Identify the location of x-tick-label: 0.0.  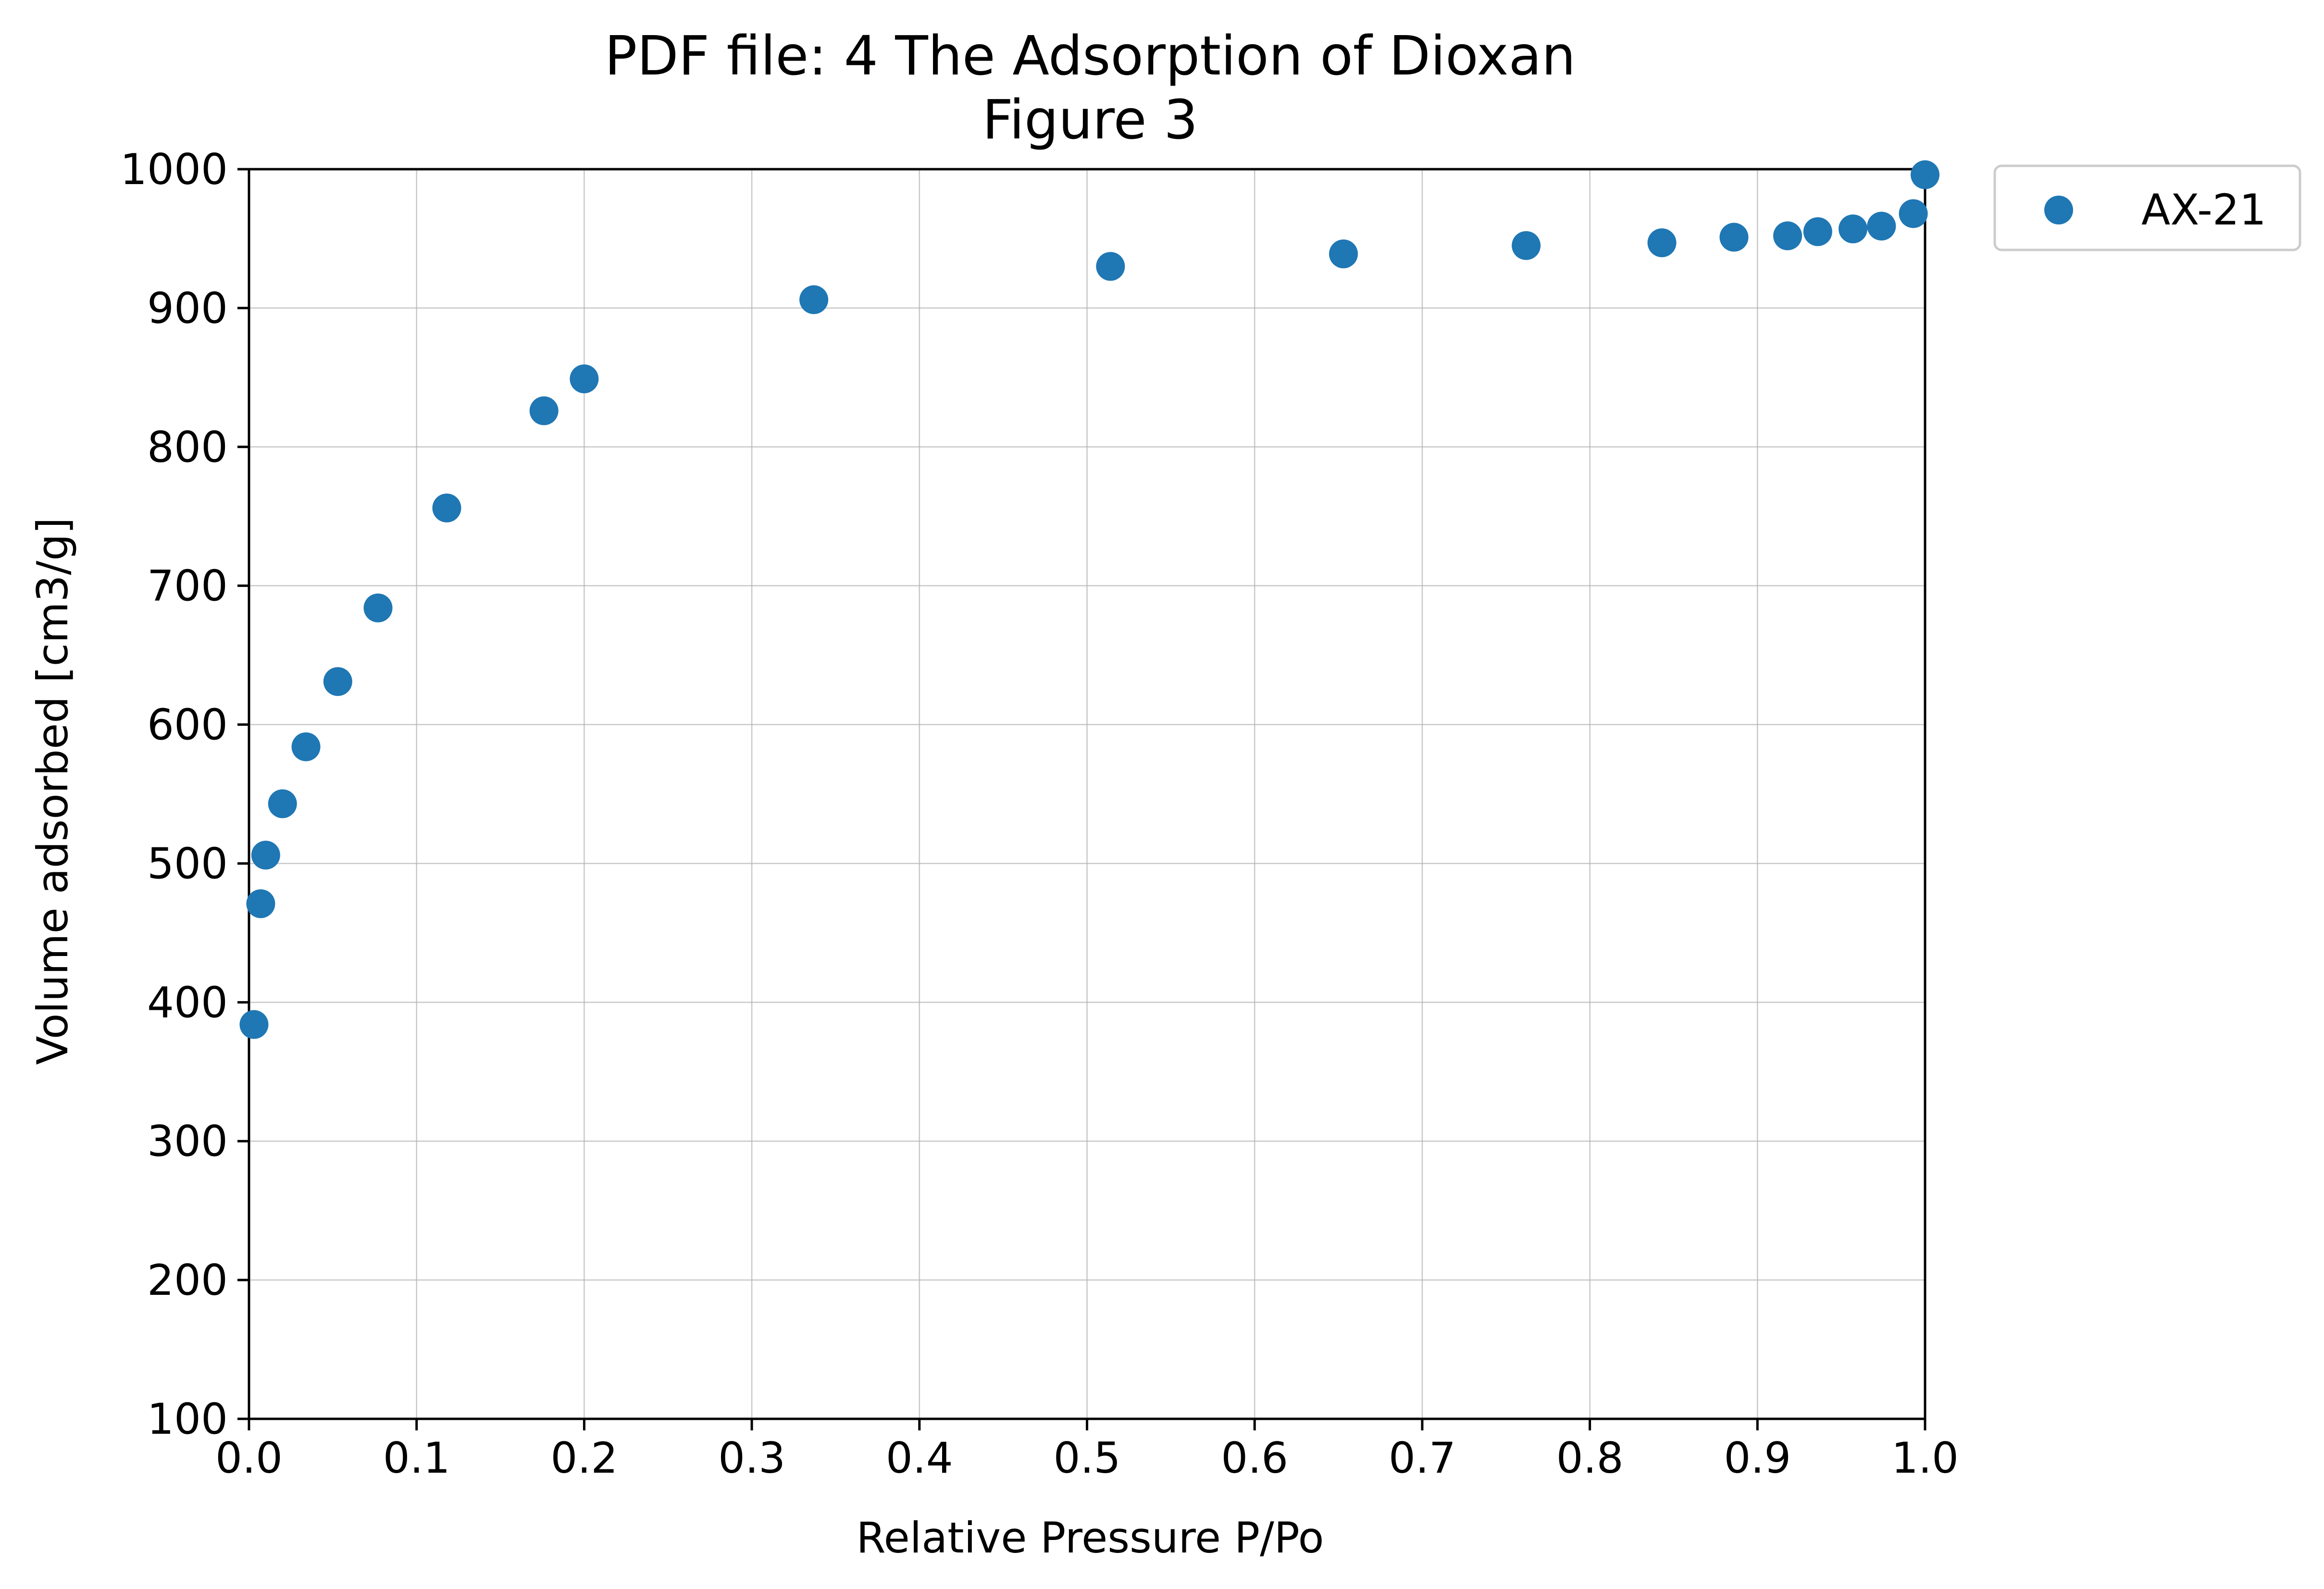
(249, 1458).